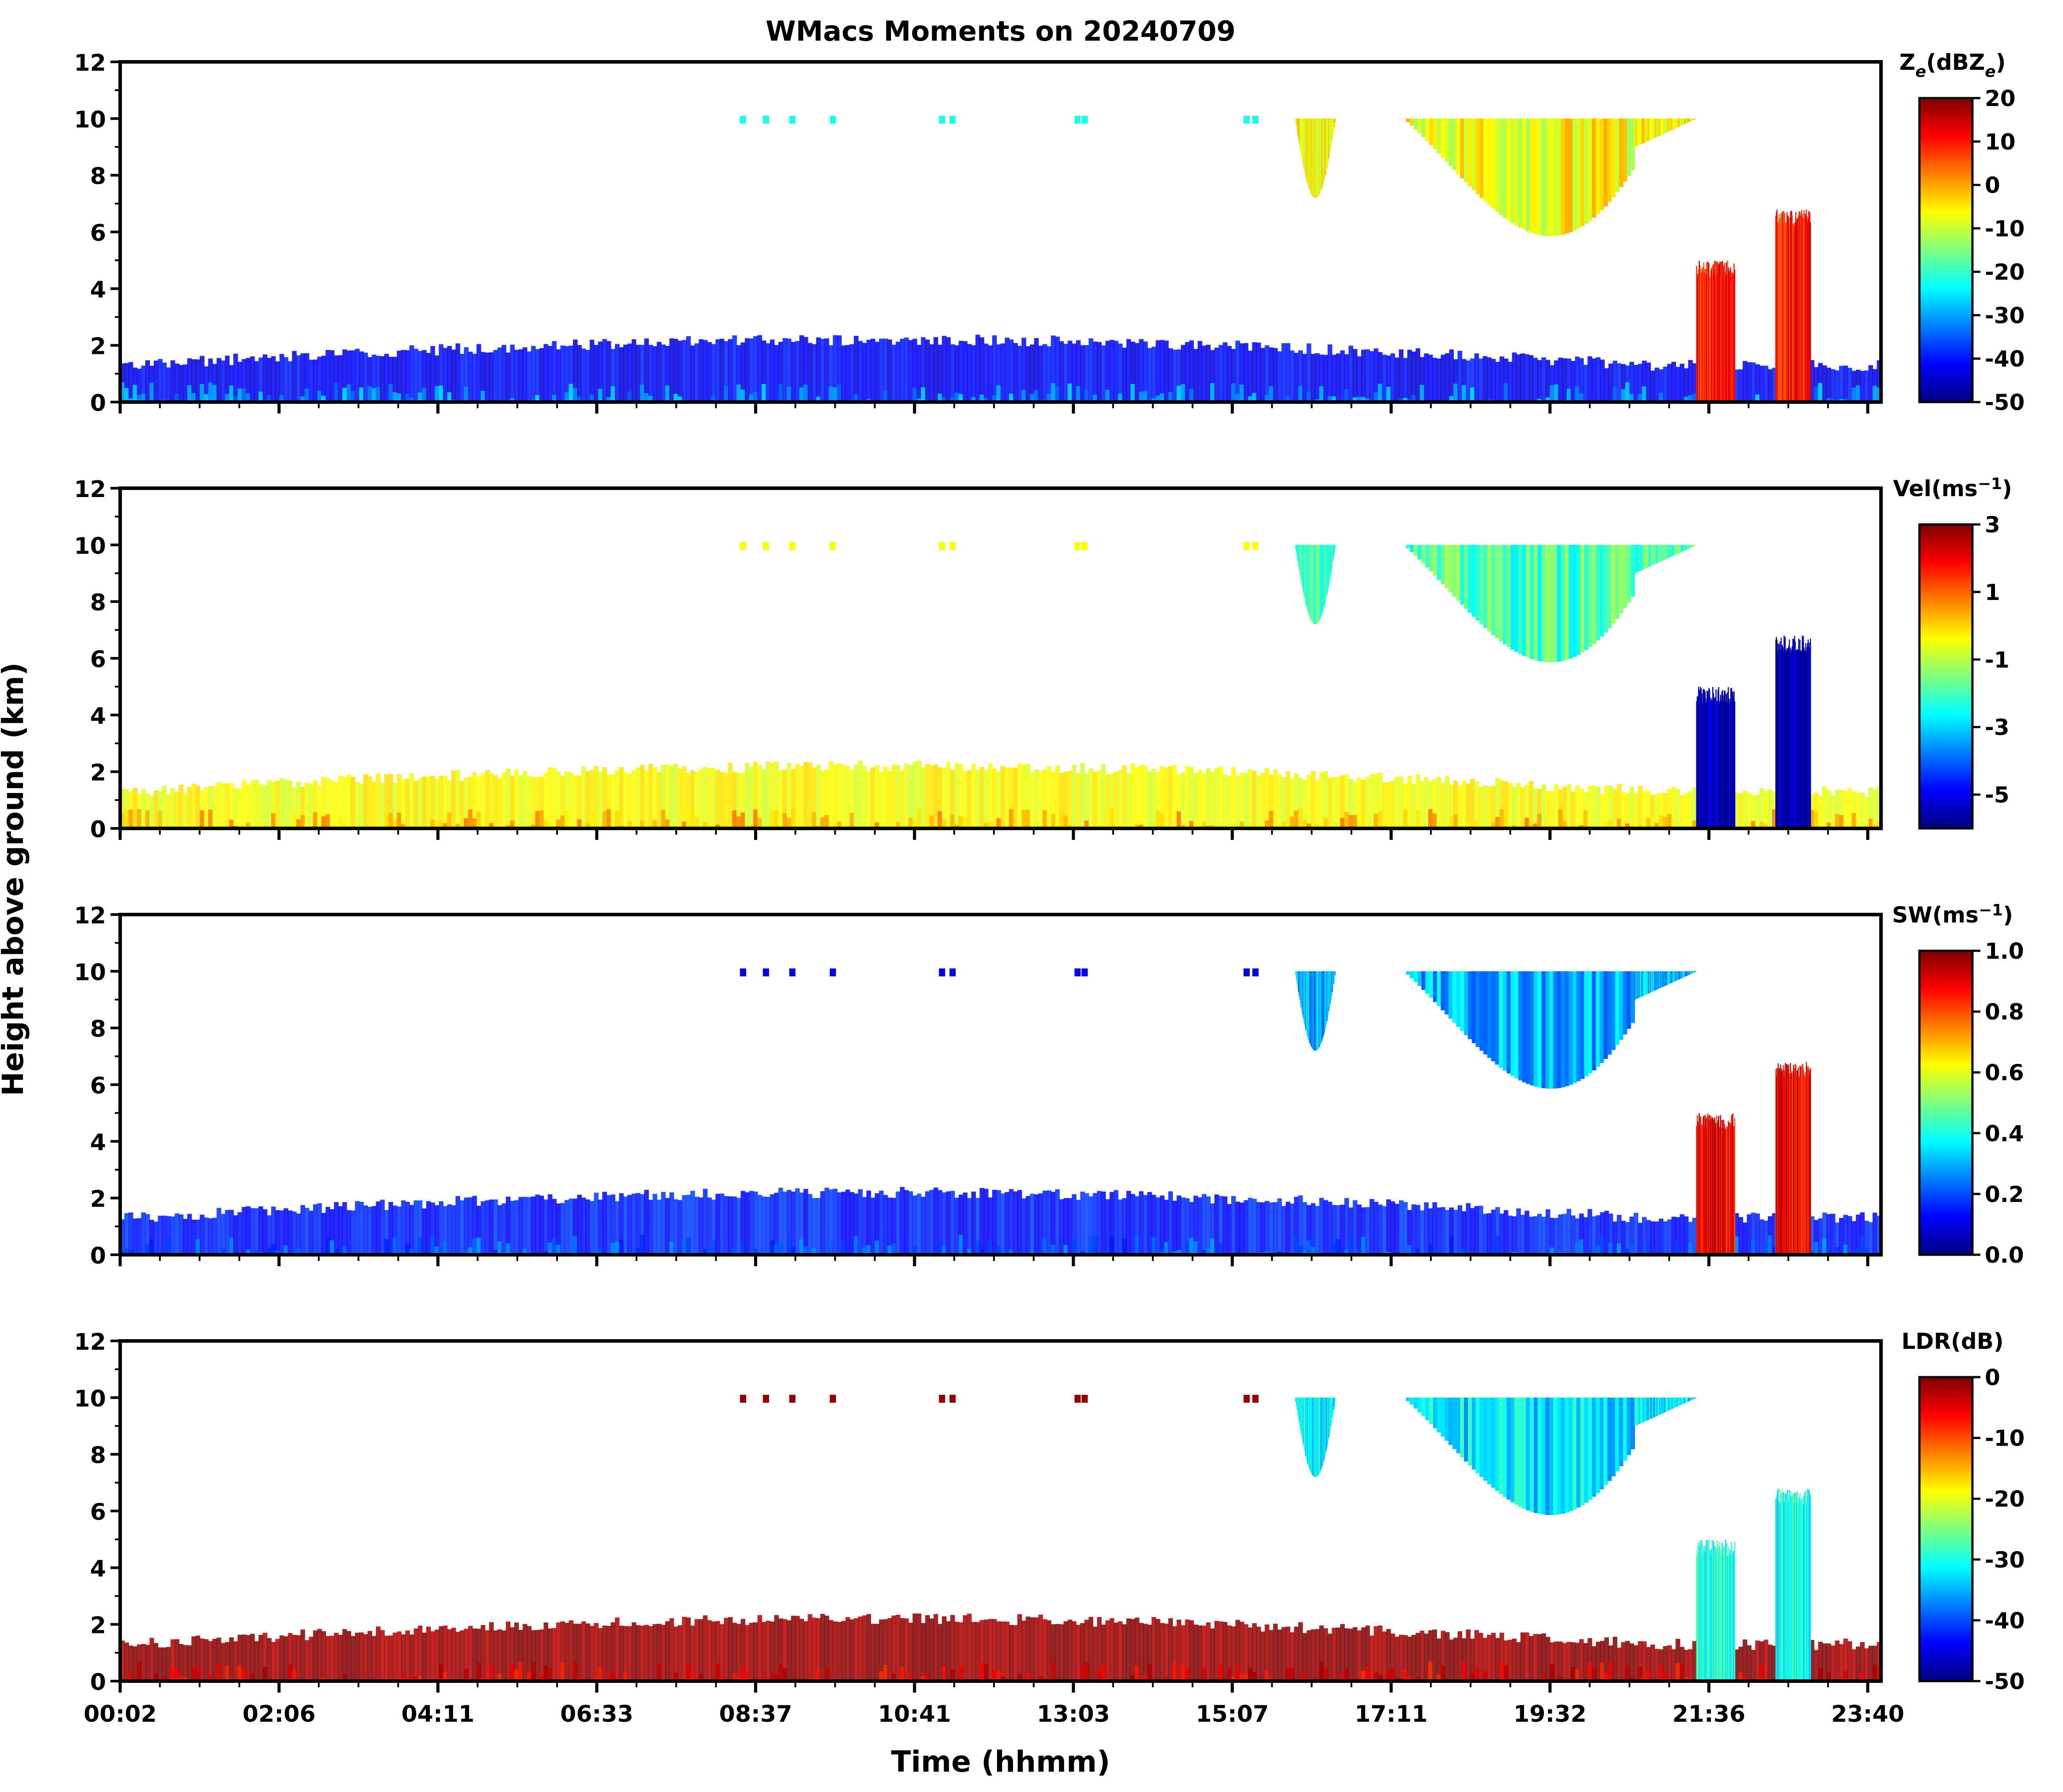  What do you see at coordinates (1232, 1714) in the screenshot?
I see `x-tick-label: 15:07` at bounding box center [1232, 1714].